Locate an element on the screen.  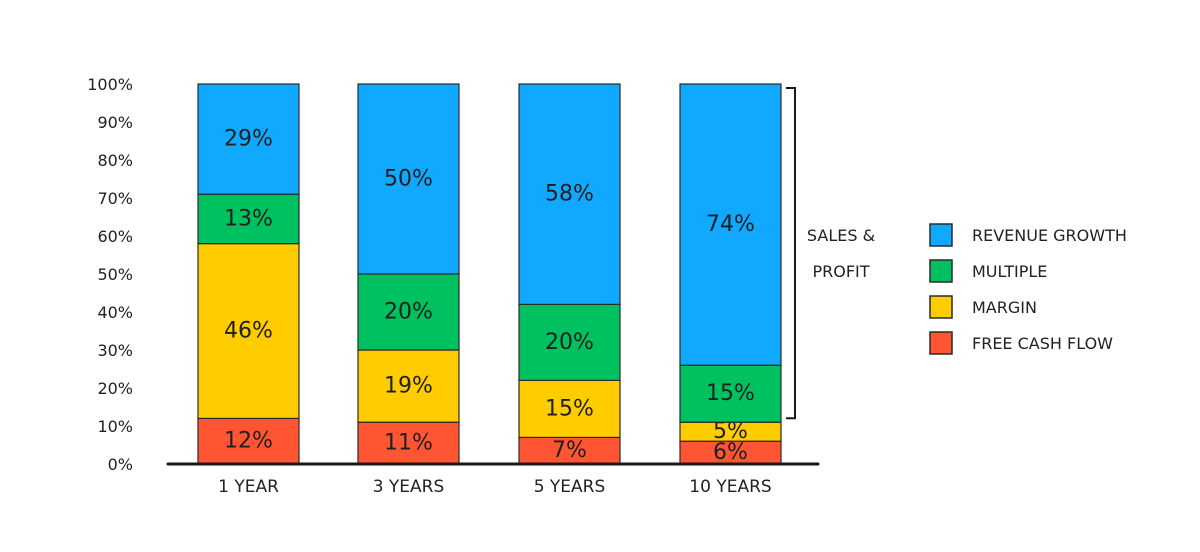
data-label: 12% is located at coordinates (248, 441).